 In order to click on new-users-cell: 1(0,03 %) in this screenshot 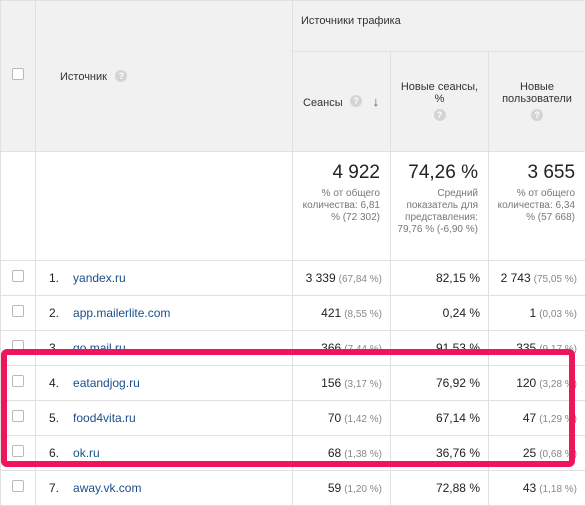, I will do `click(537, 313)`.